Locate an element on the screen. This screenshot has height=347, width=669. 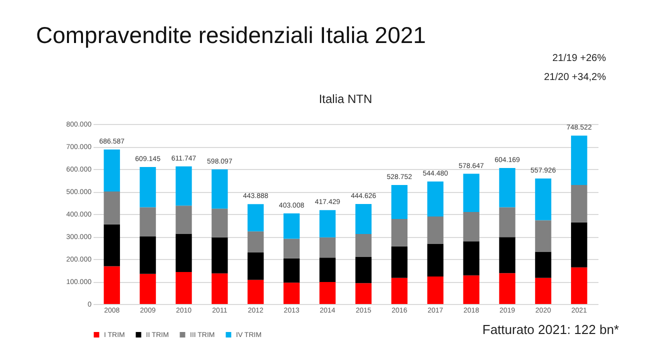
text: 21/19 +26% is located at coordinates (579, 58).